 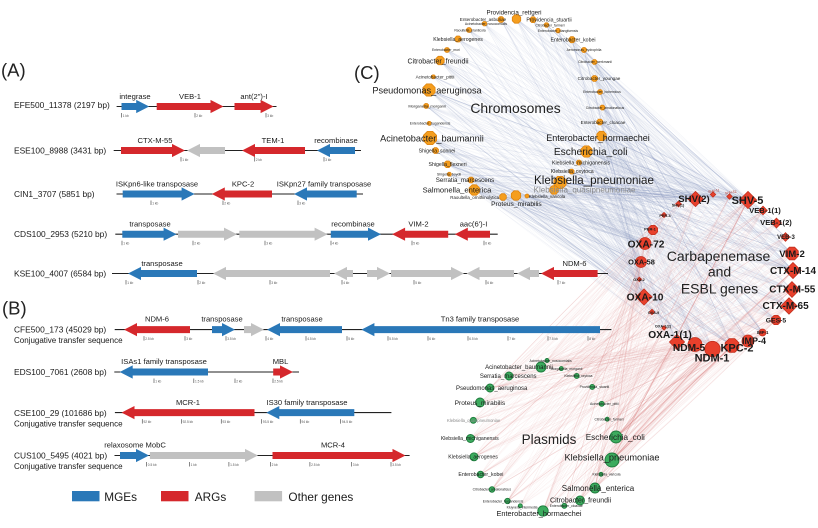 I want to click on svg-text: Chromosomes, so click(x=515, y=108).